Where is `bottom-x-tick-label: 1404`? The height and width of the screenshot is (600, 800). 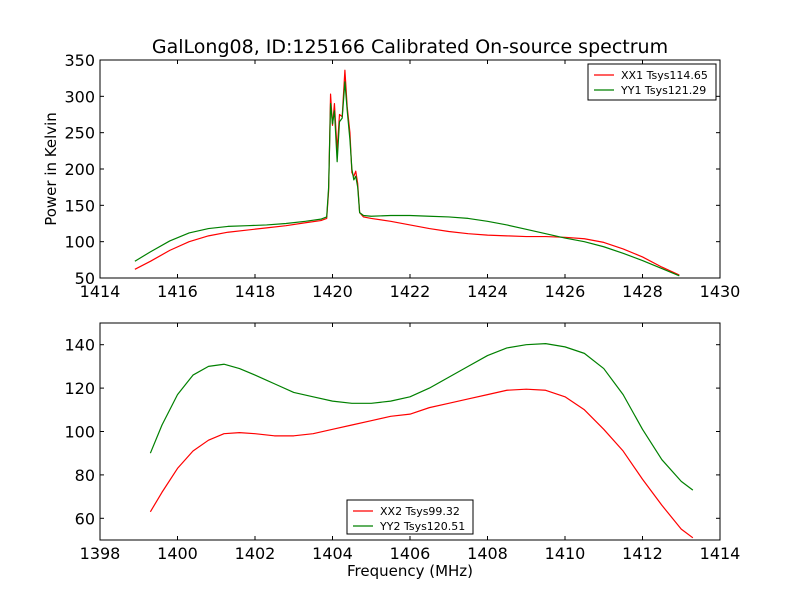 bottom-x-tick-label: 1404 is located at coordinates (332, 553).